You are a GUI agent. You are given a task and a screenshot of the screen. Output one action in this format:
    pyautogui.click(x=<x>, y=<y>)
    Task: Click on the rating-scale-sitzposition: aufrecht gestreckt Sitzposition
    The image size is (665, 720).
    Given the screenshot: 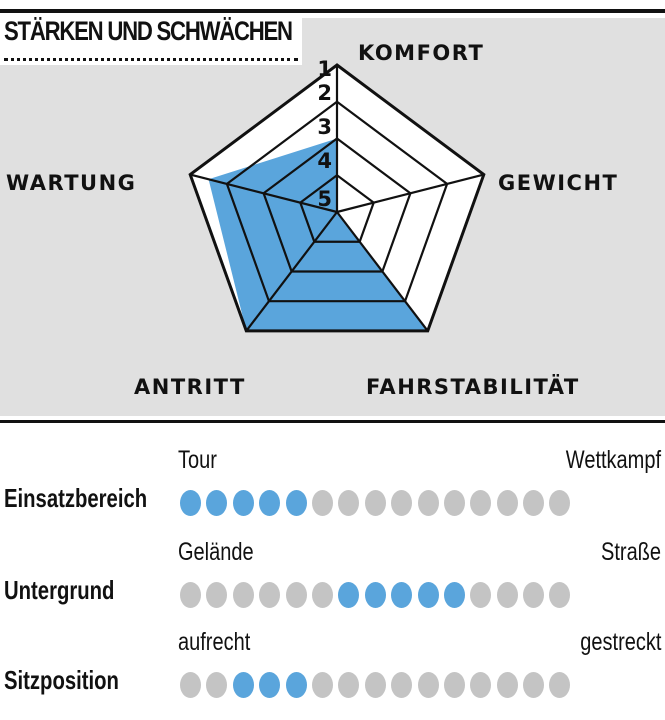 What is the action you would take?
    pyautogui.click(x=332, y=673)
    